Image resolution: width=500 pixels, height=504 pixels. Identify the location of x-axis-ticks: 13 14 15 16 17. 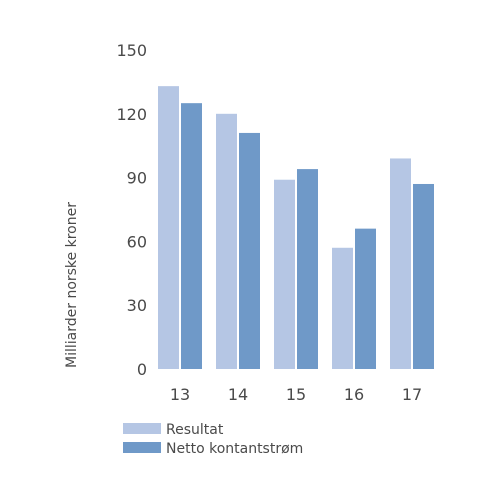
(296, 394).